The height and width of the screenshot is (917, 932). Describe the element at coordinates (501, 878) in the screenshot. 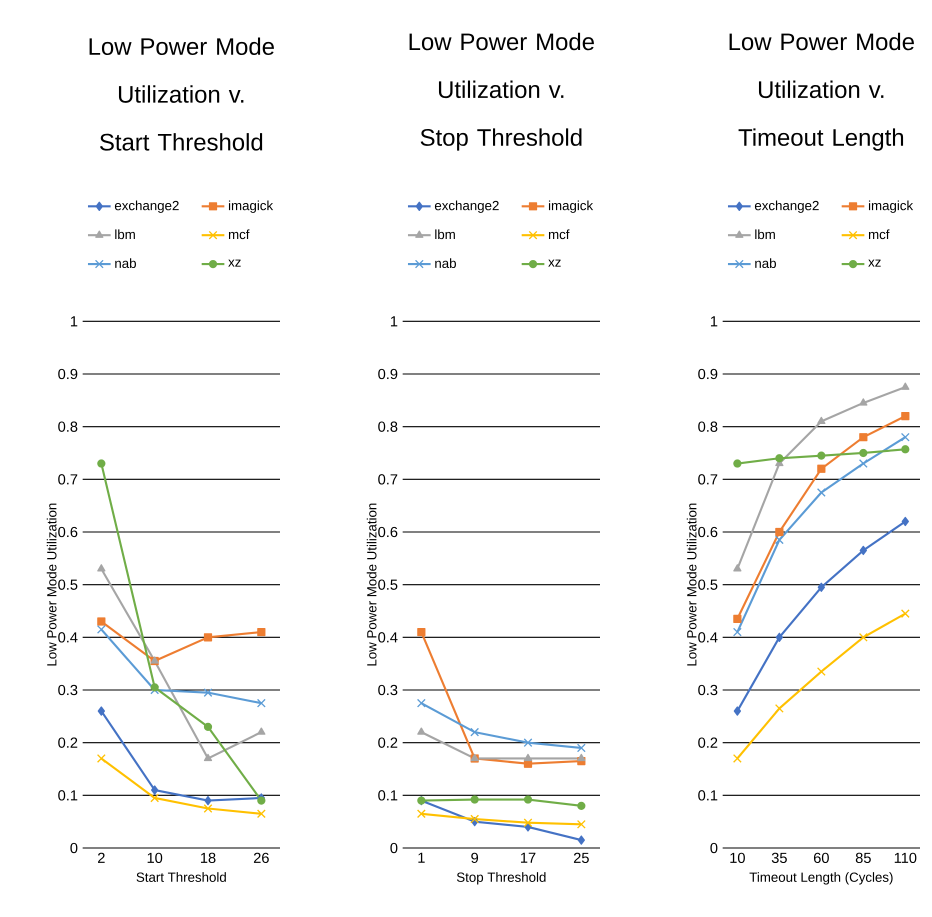

I see `x-axis-title: Stop Threshold` at that location.